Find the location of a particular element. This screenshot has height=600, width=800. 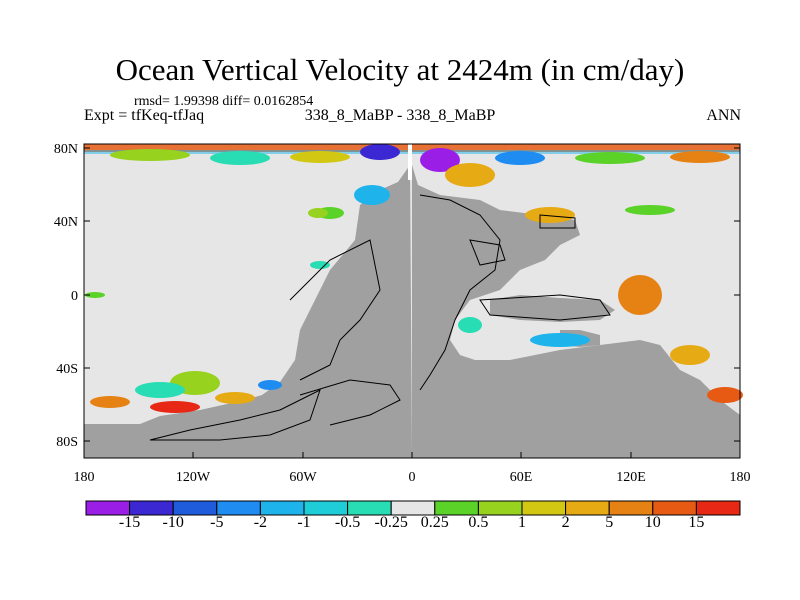

landmass-maritime is located at coordinates (552, 308).